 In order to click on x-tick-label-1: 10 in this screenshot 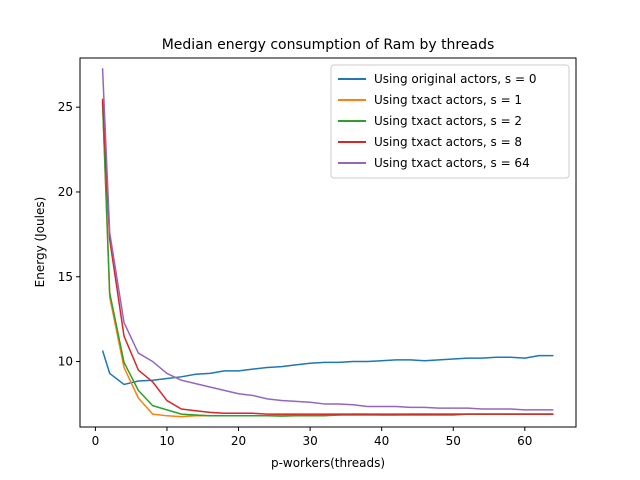, I will do `click(166, 441)`.